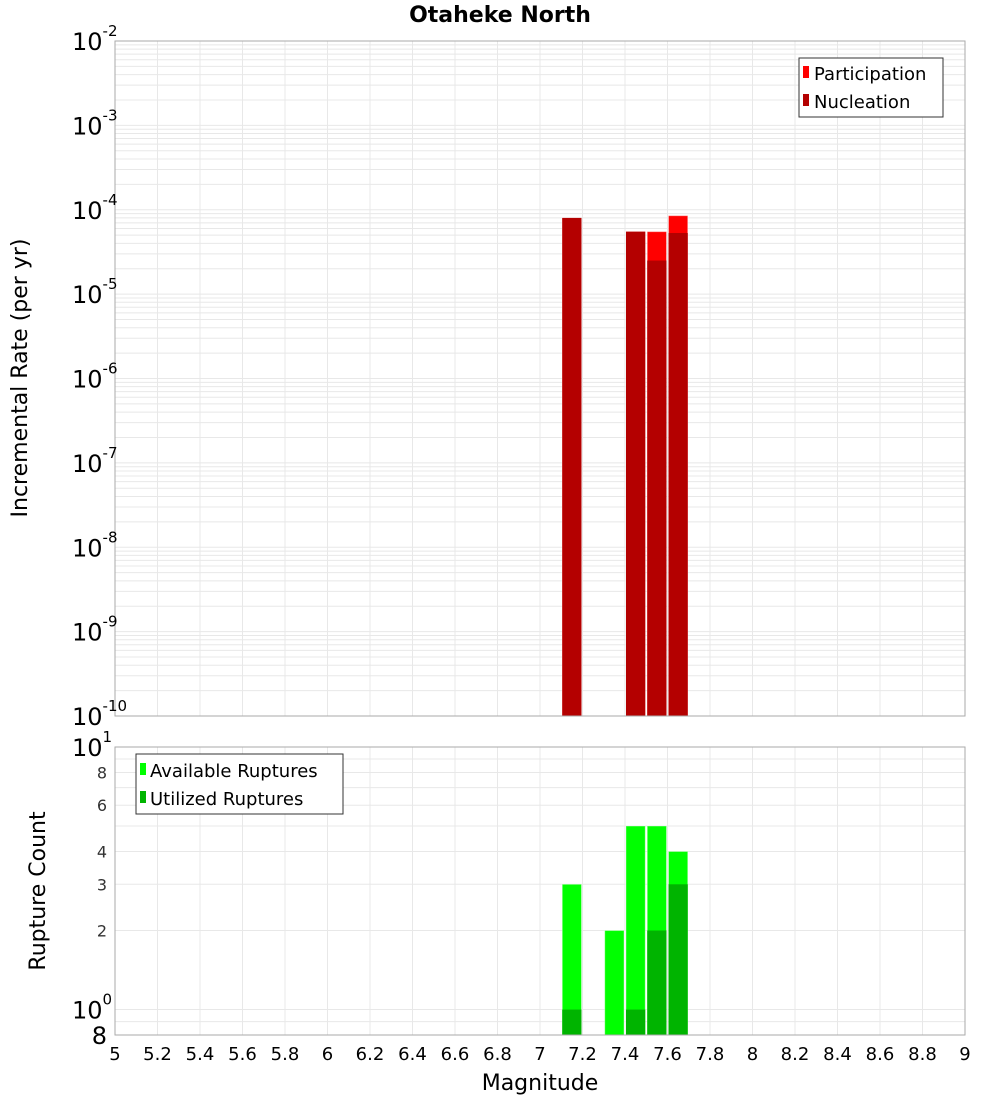  What do you see at coordinates (837, 1054) in the screenshot?
I see `x-tick-label: 8.4` at bounding box center [837, 1054].